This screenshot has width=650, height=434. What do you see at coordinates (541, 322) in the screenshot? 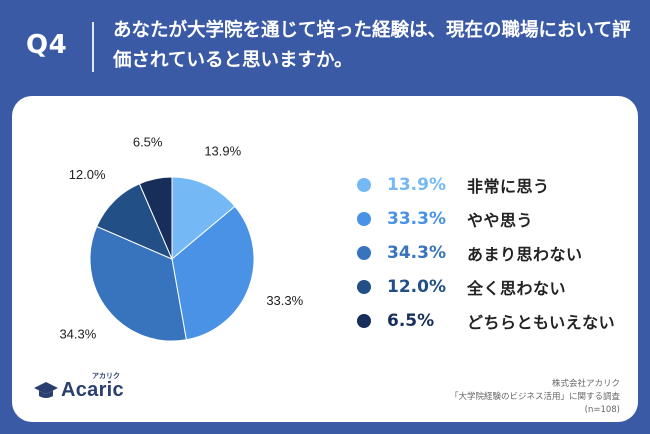
I see `legend-label: どちらともいえない` at bounding box center [541, 322].